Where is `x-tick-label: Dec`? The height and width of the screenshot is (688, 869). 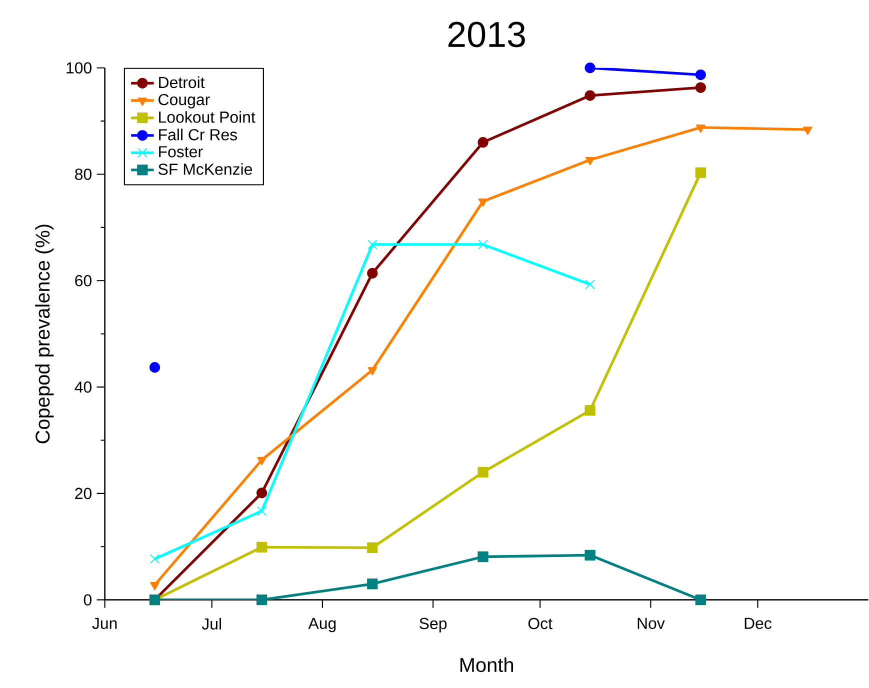 x-tick-label: Dec is located at coordinates (758, 624).